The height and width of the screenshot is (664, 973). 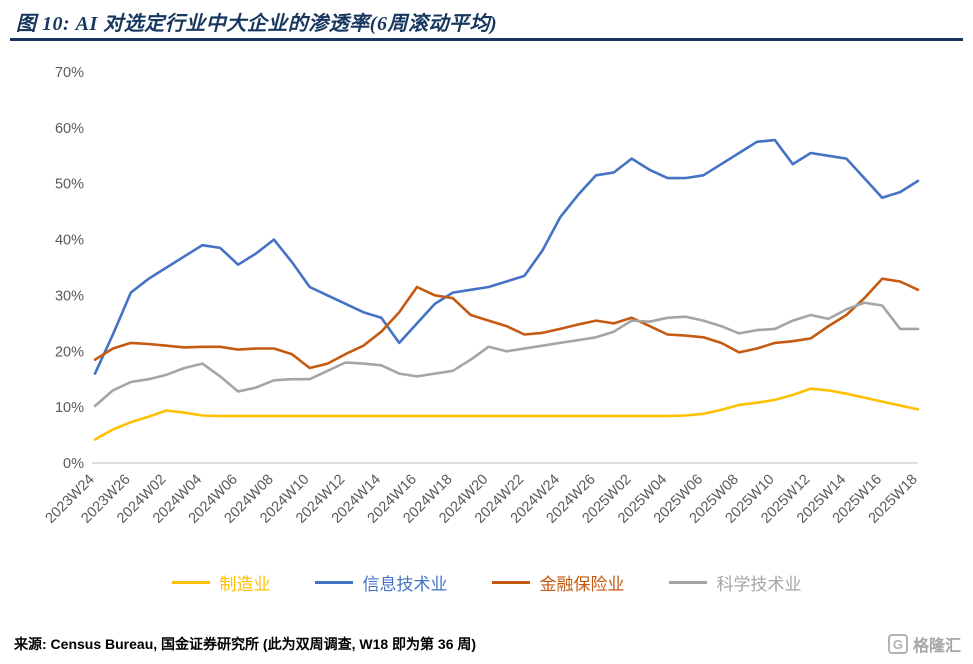 I want to click on y-axis-tick-label: 0%, so click(x=73, y=464).